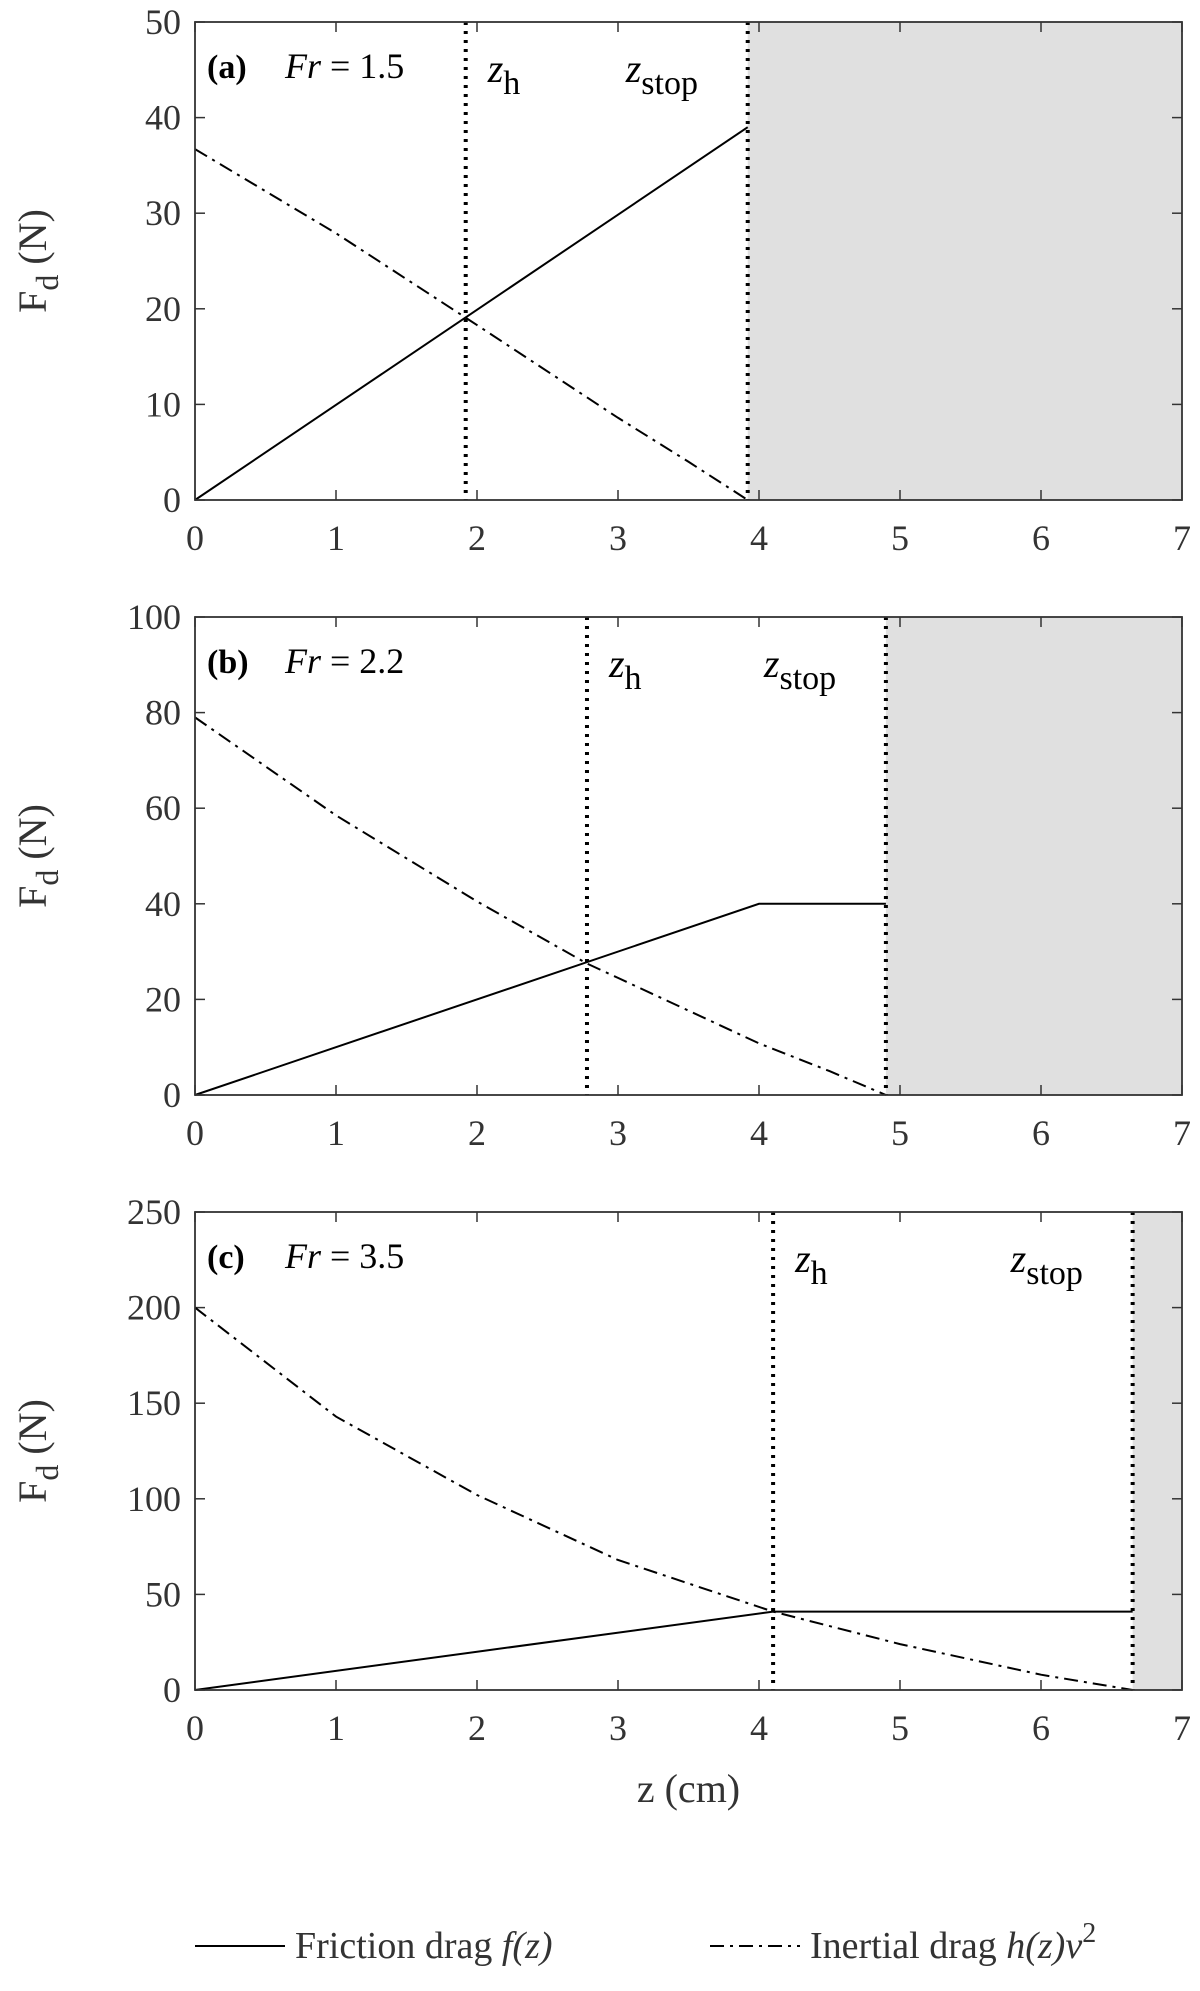 The image size is (1200, 1991). What do you see at coordinates (908, 1946) in the screenshot?
I see `legend-text: Inertial drag` at bounding box center [908, 1946].